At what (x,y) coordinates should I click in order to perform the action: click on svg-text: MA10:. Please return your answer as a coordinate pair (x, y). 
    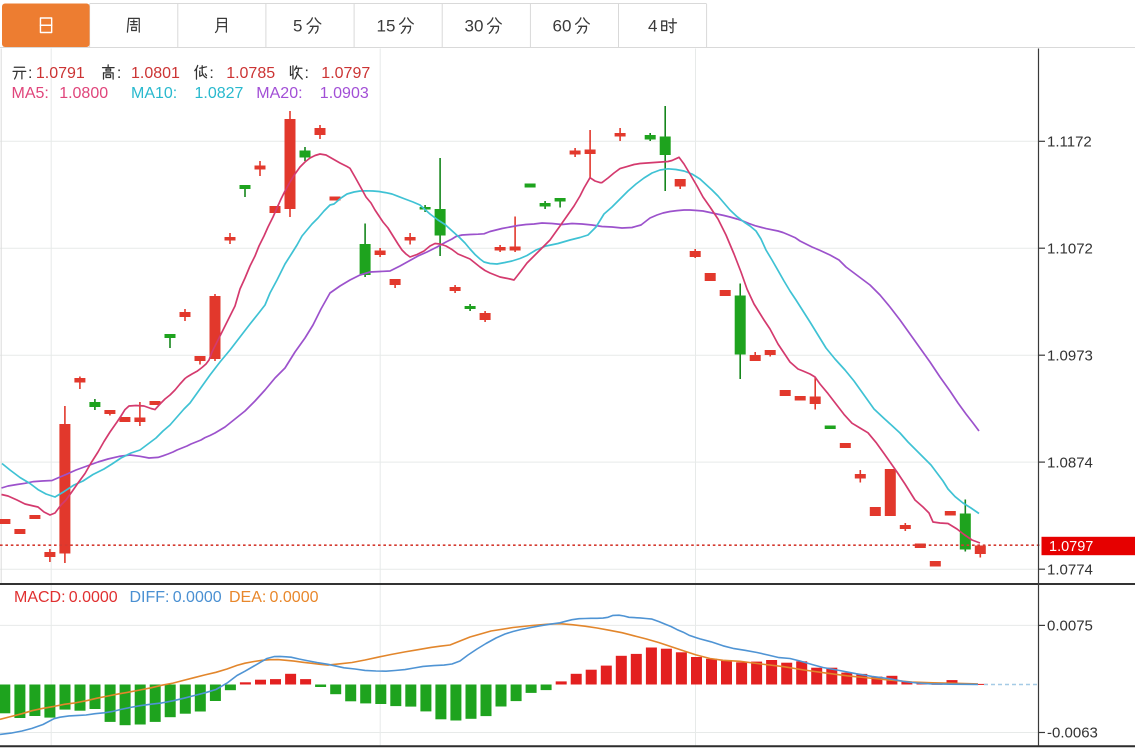
    Looking at the image, I should click on (154, 93).